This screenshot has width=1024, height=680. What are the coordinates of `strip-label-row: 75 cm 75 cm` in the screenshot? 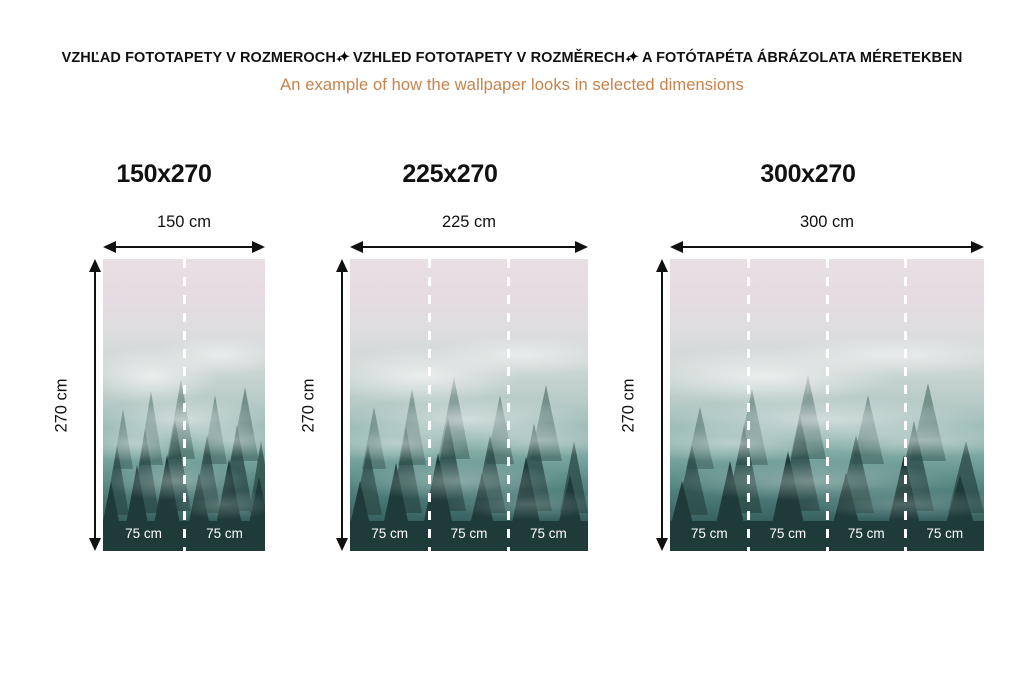 It's located at (184, 533).